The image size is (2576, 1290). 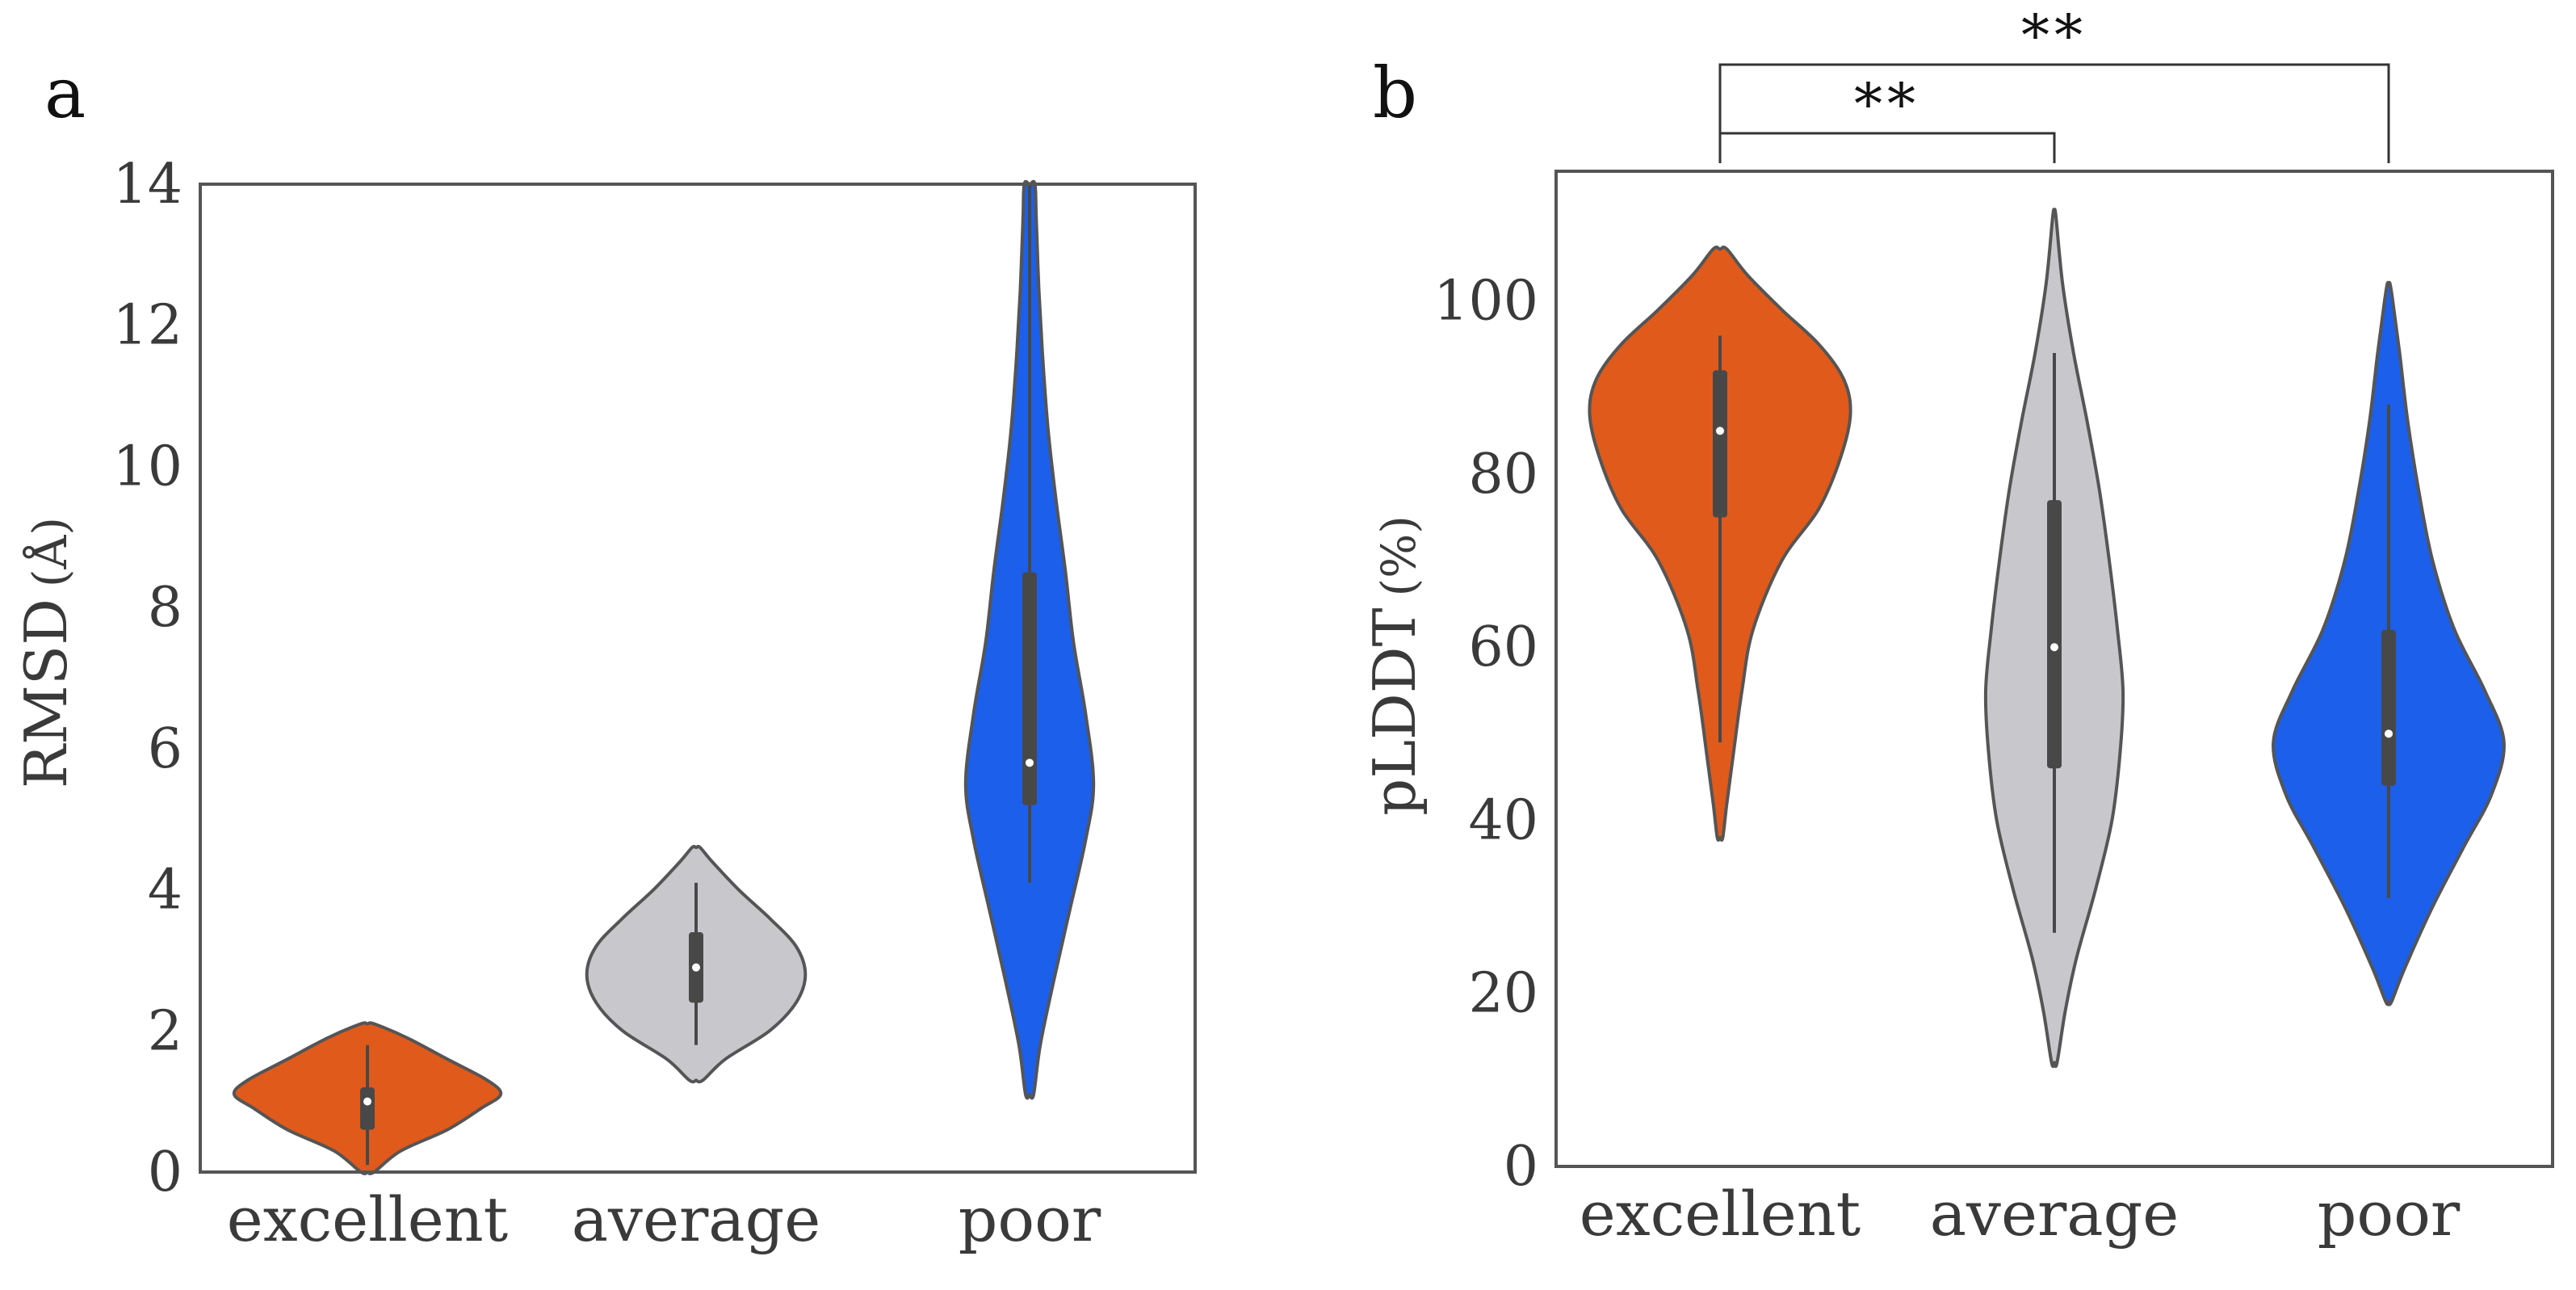 What do you see at coordinates (165, 749) in the screenshot?
I see `y-tick-label: 6` at bounding box center [165, 749].